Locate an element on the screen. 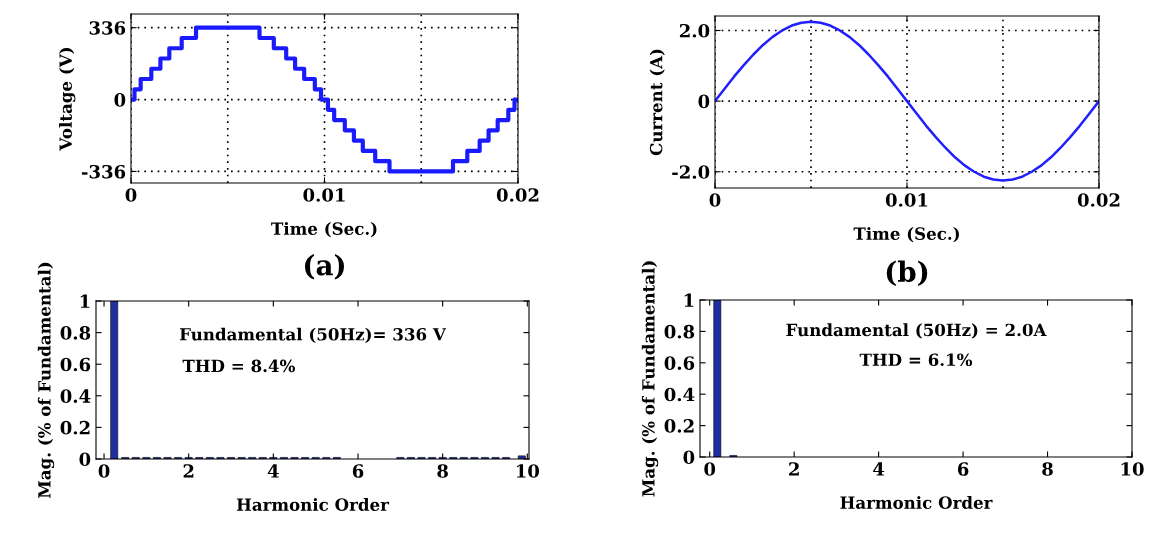  y-axis-title: Voltage (V) is located at coordinates (67, 99).